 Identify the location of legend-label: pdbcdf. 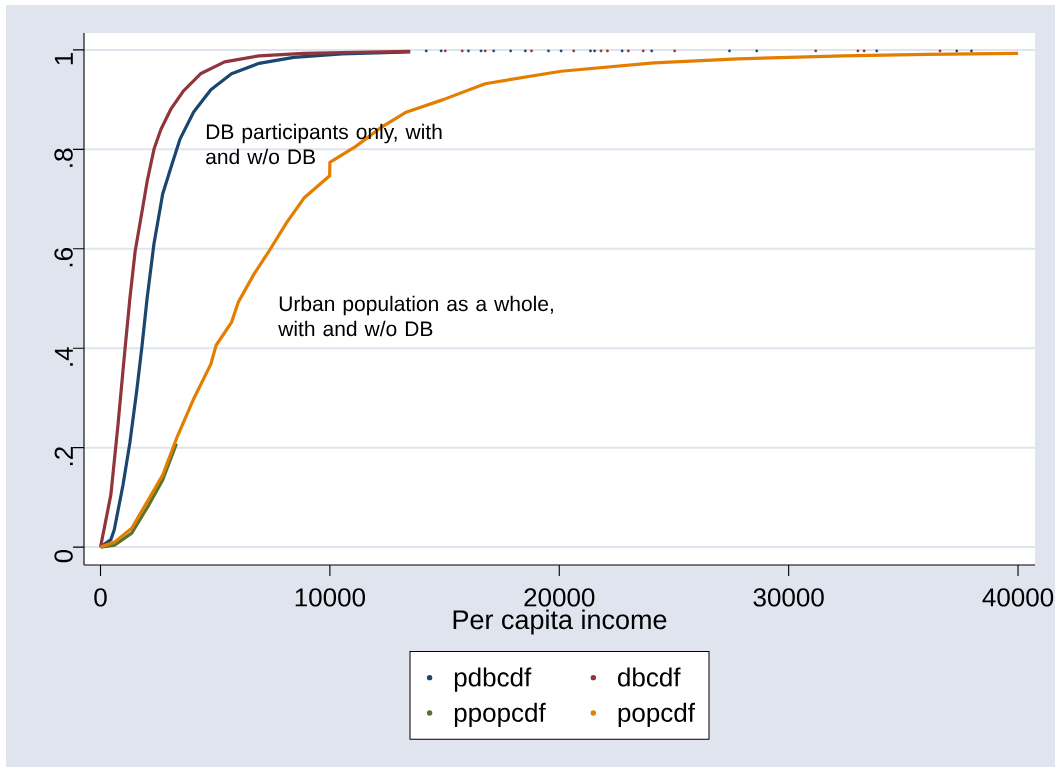
(493, 679).